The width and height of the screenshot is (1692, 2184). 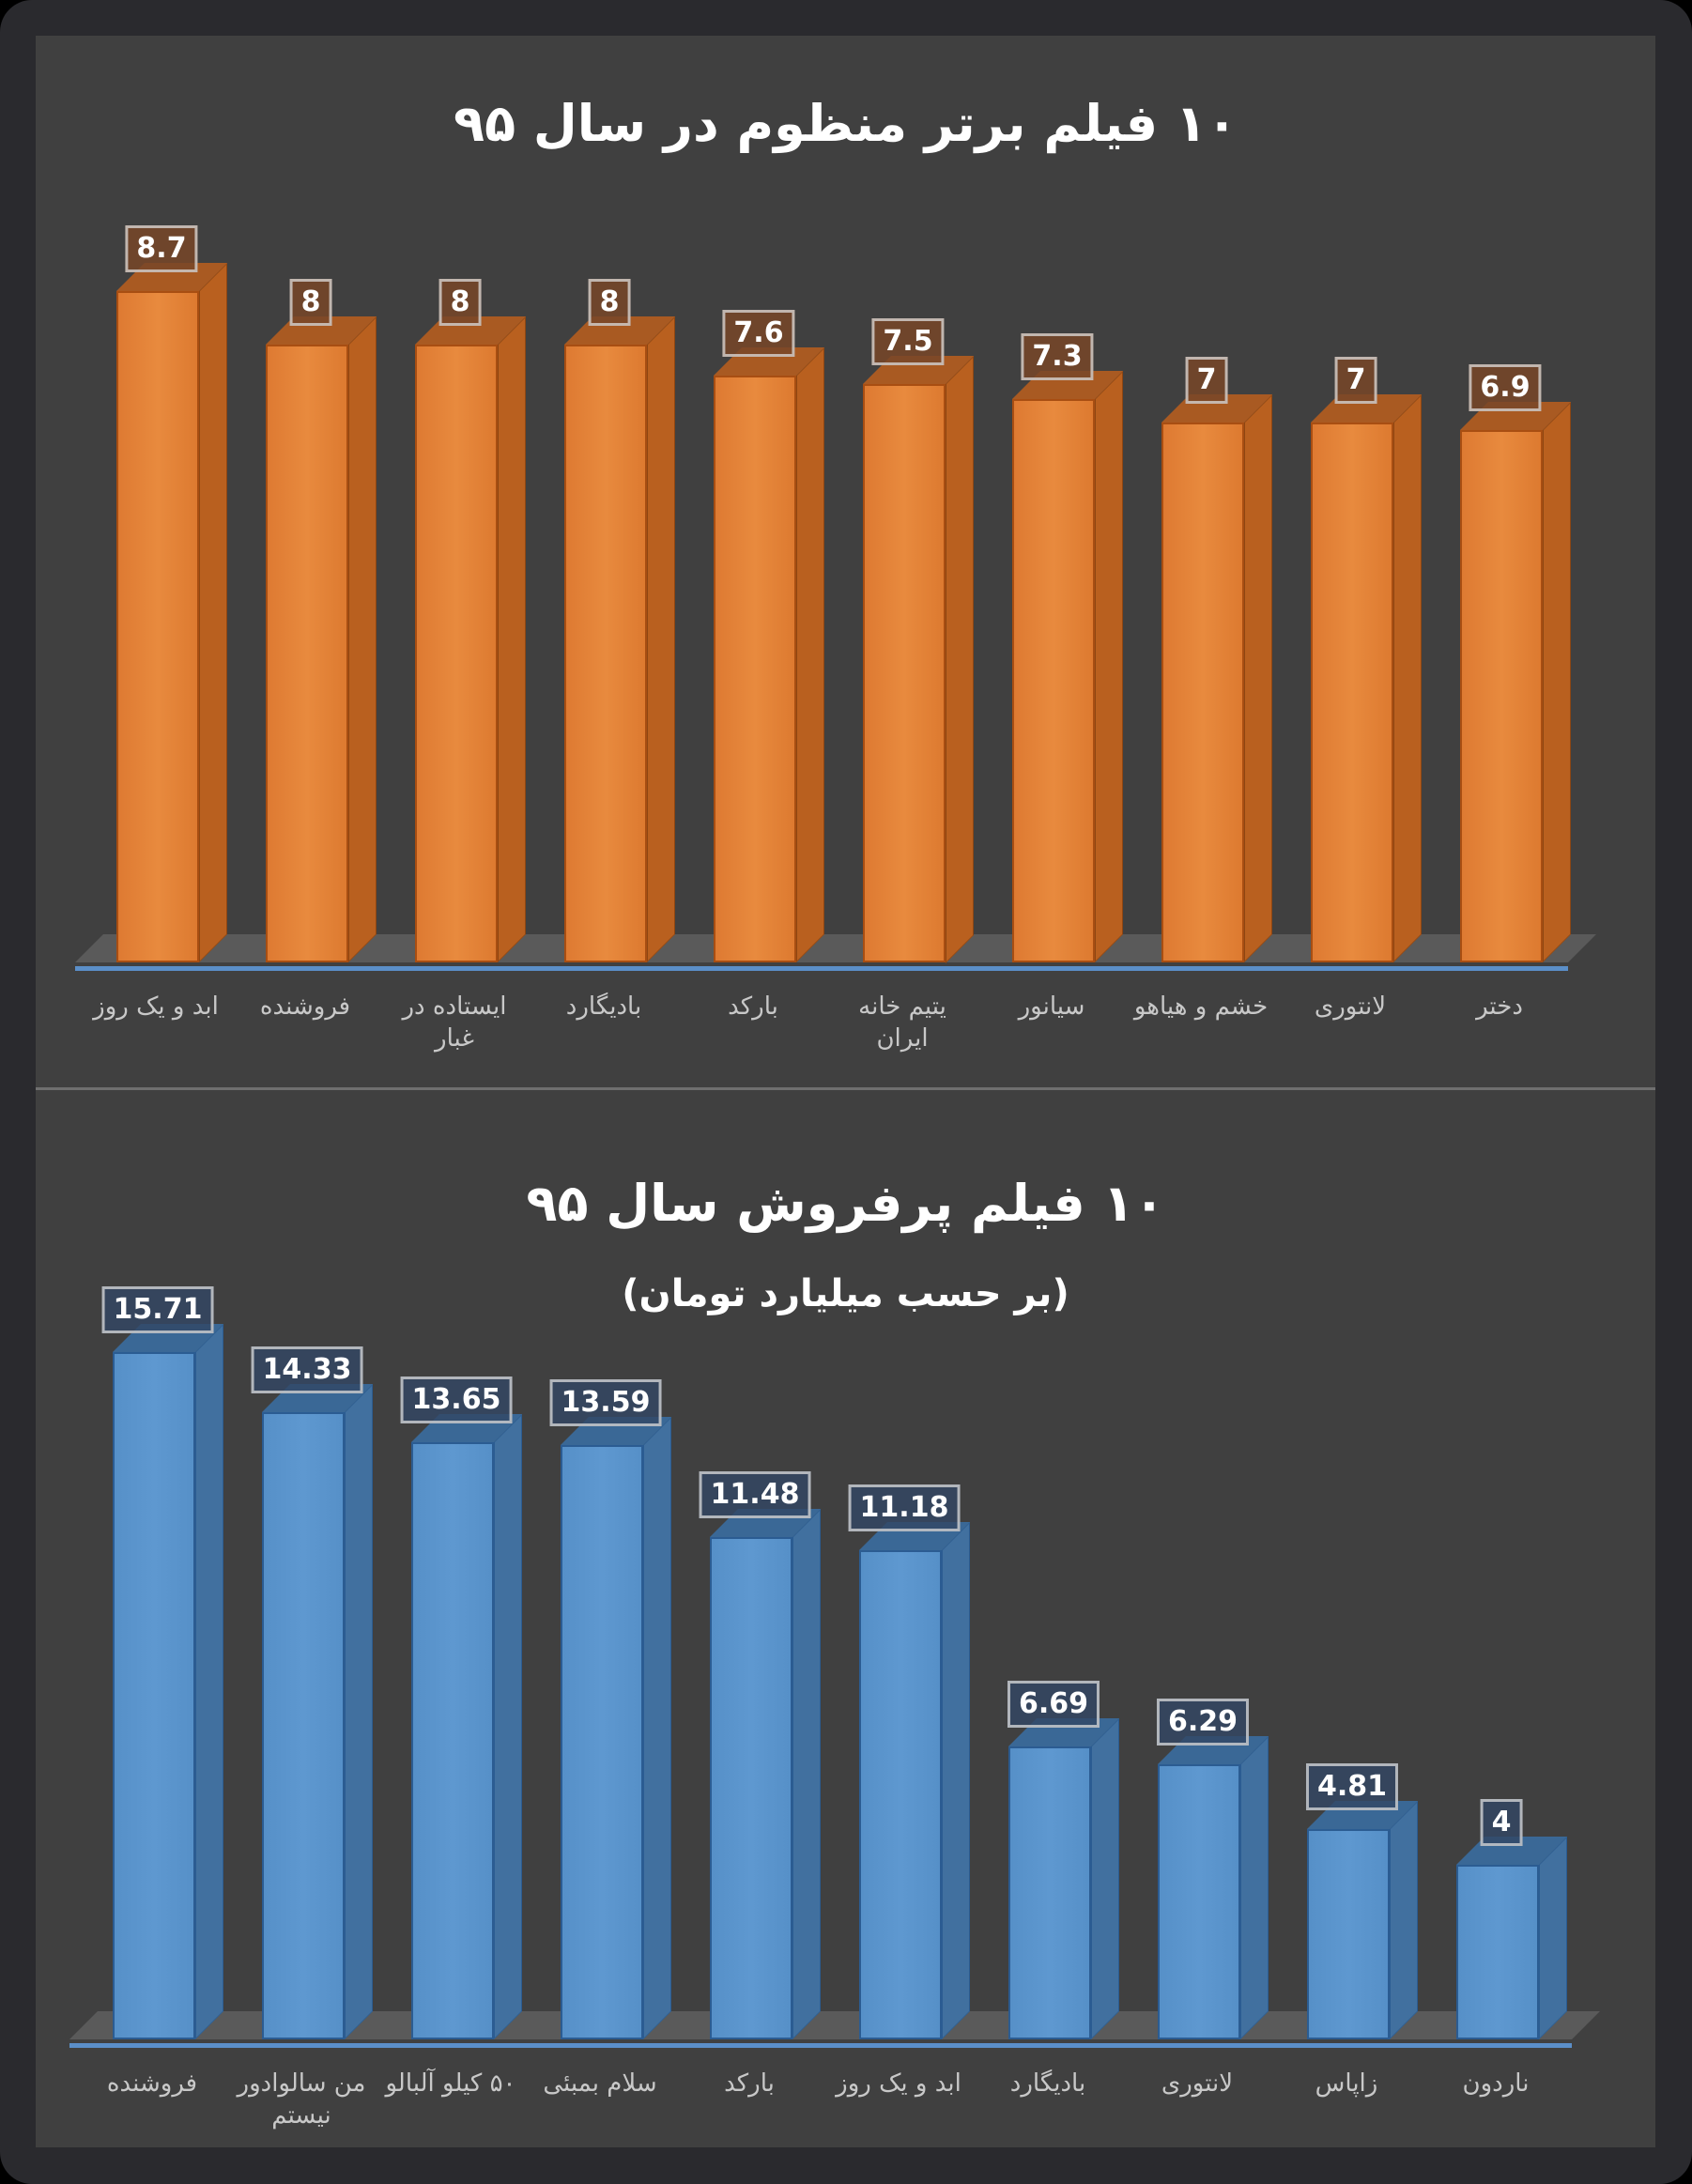 I want to click on data-label: 14.33, so click(x=307, y=1370).